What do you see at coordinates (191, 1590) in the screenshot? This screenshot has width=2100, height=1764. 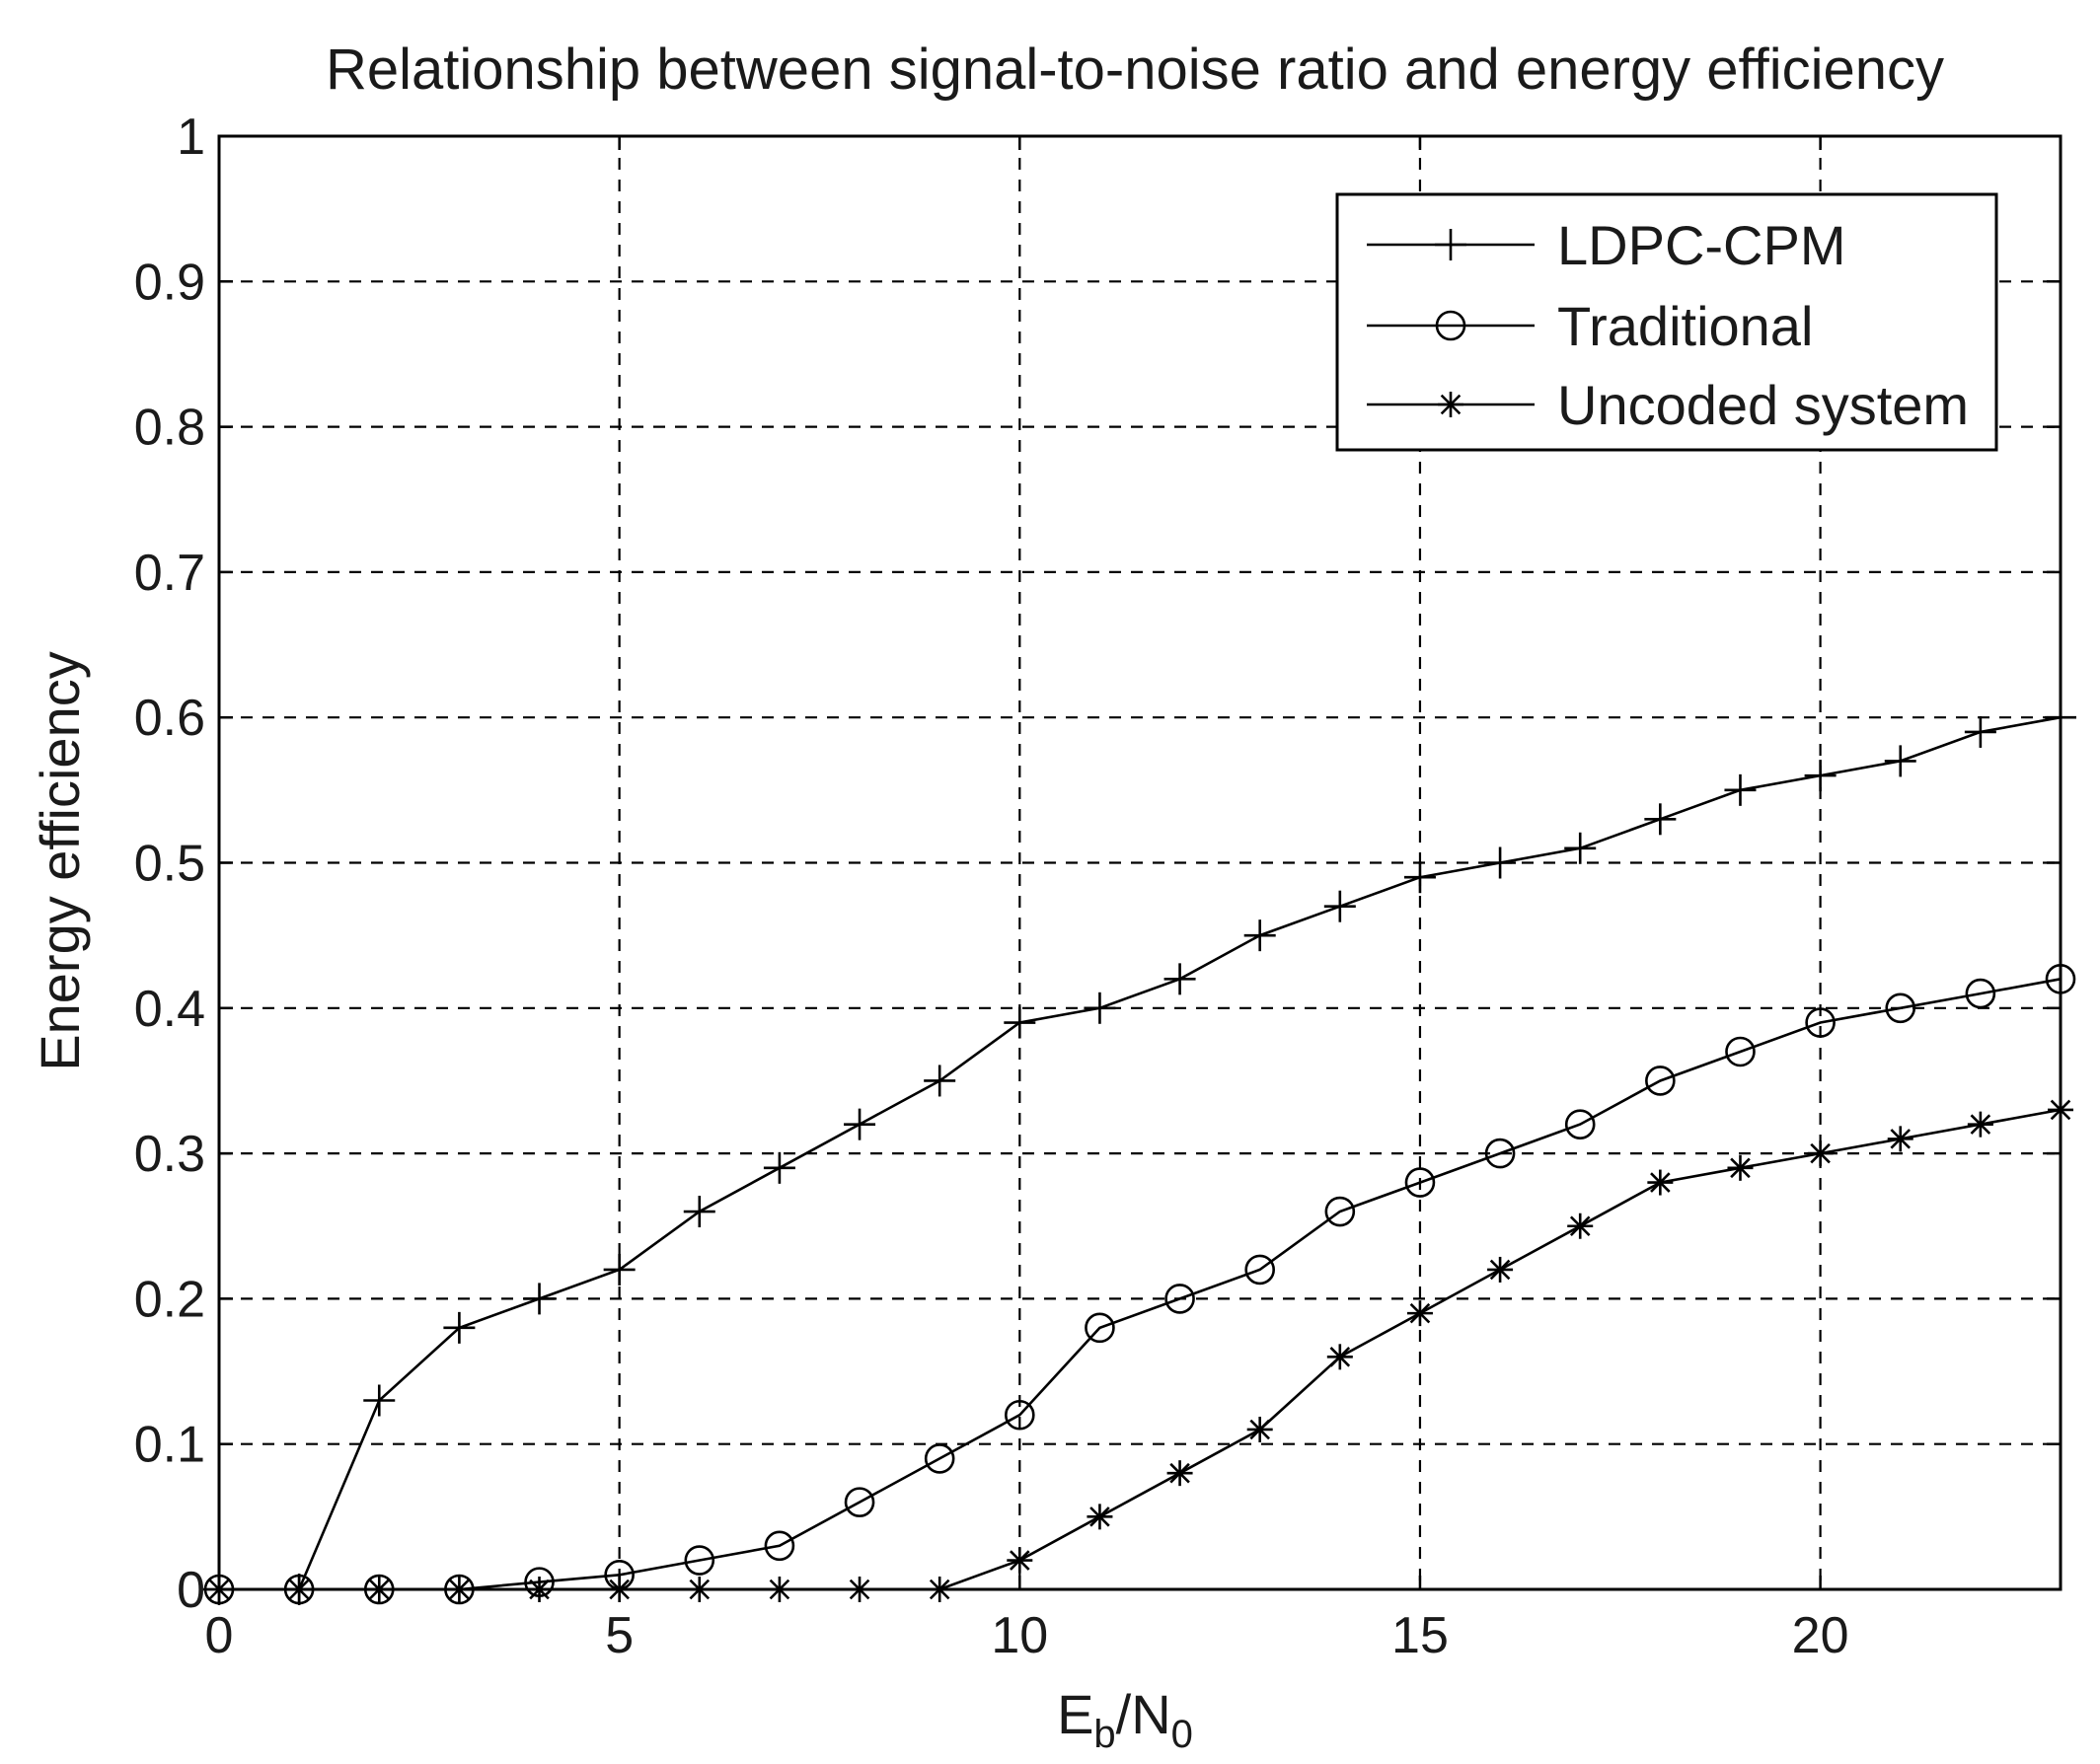 I see `y-tick-label-0: 0` at bounding box center [191, 1590].